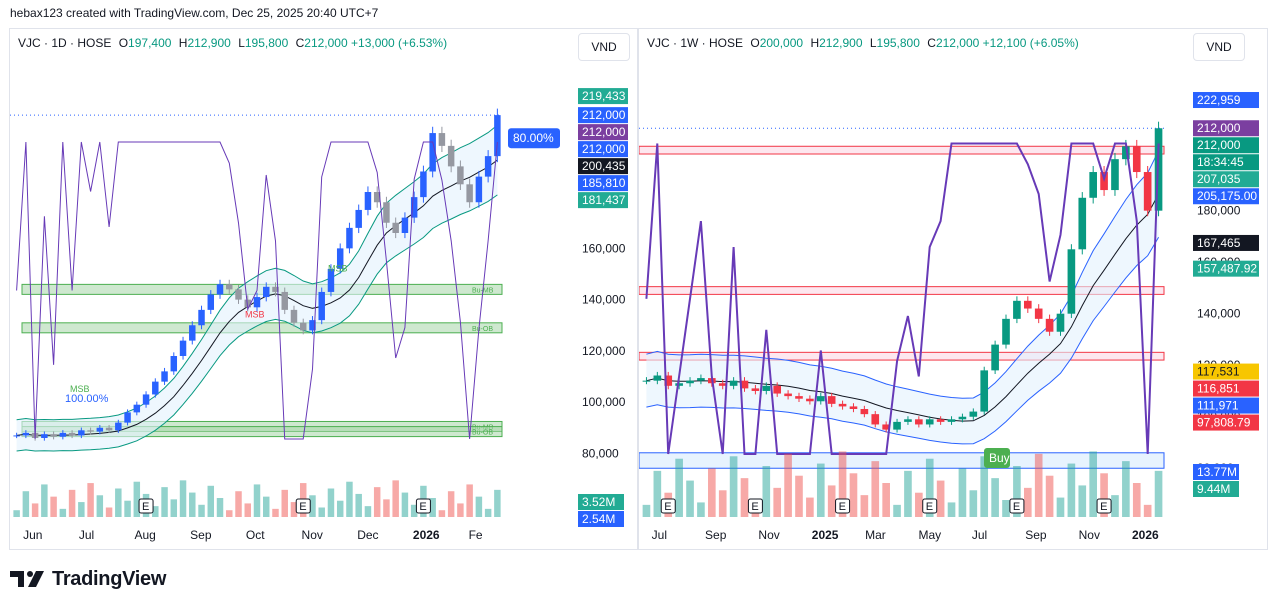  What do you see at coordinates (1217, 472) in the screenshot?
I see `volume-tag-label: 13.77M` at bounding box center [1217, 472].